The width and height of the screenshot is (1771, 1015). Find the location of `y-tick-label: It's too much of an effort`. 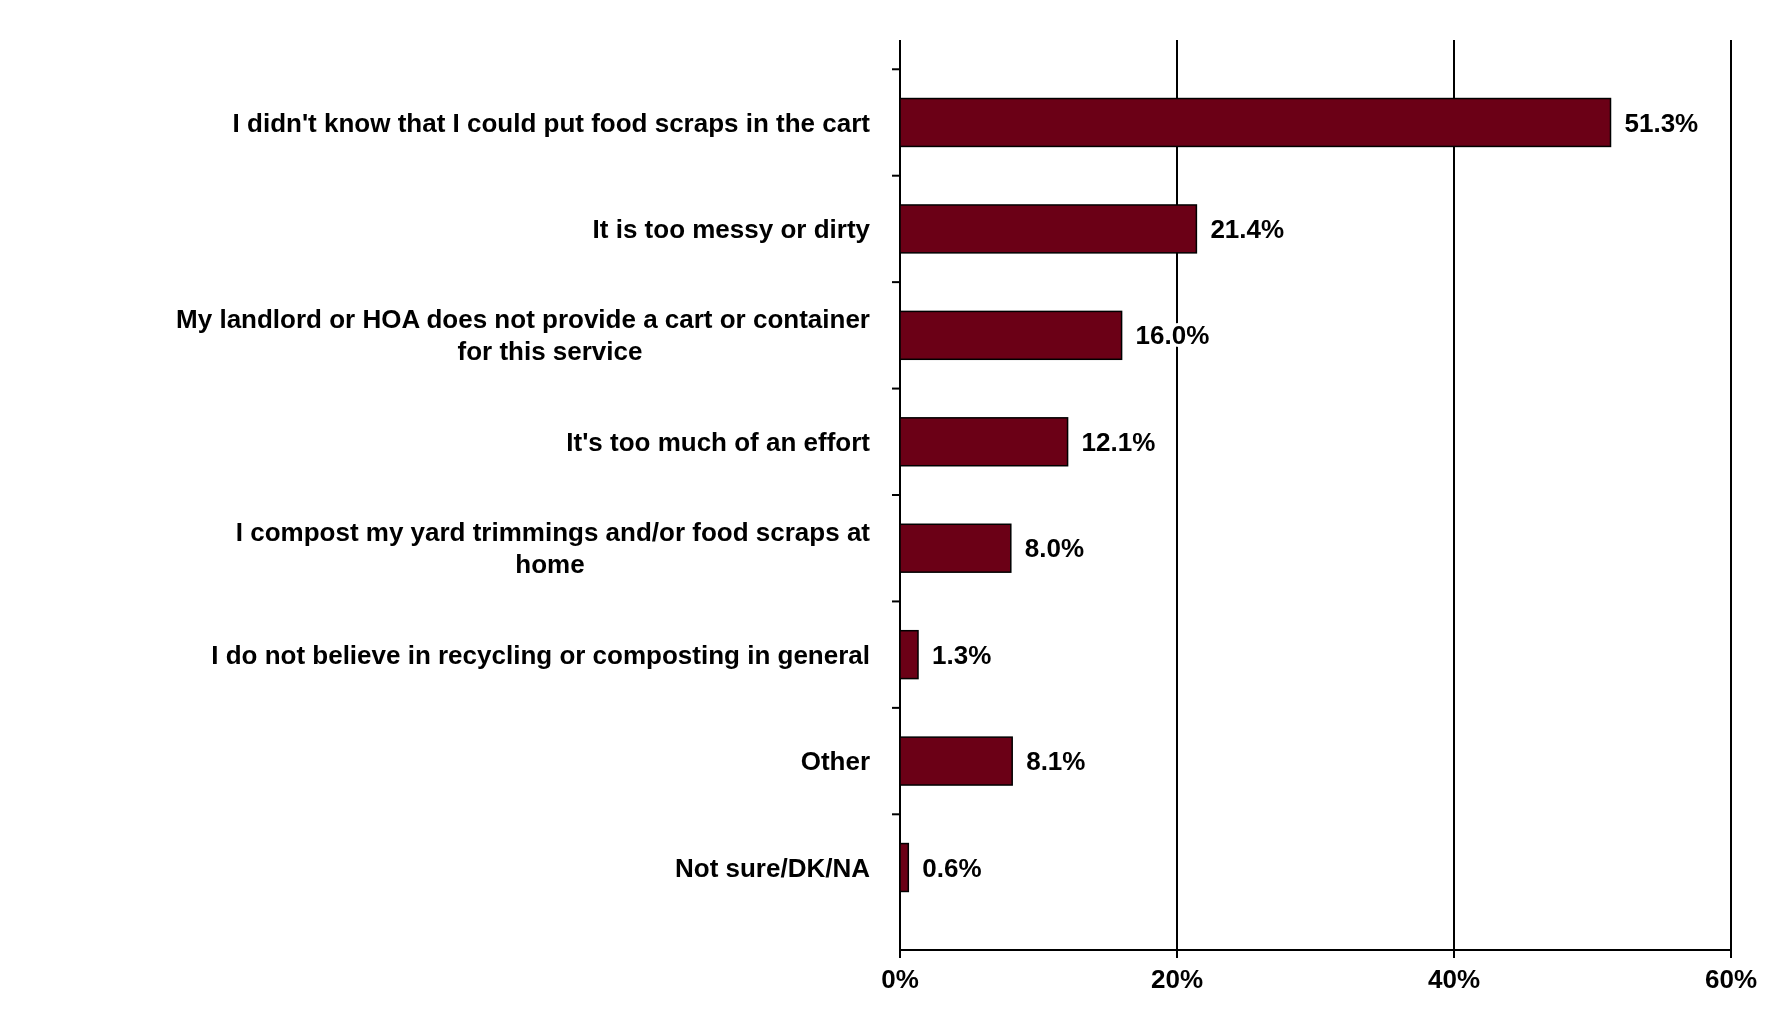

y-tick-label: It's too much of an effort is located at coordinates (718, 441).